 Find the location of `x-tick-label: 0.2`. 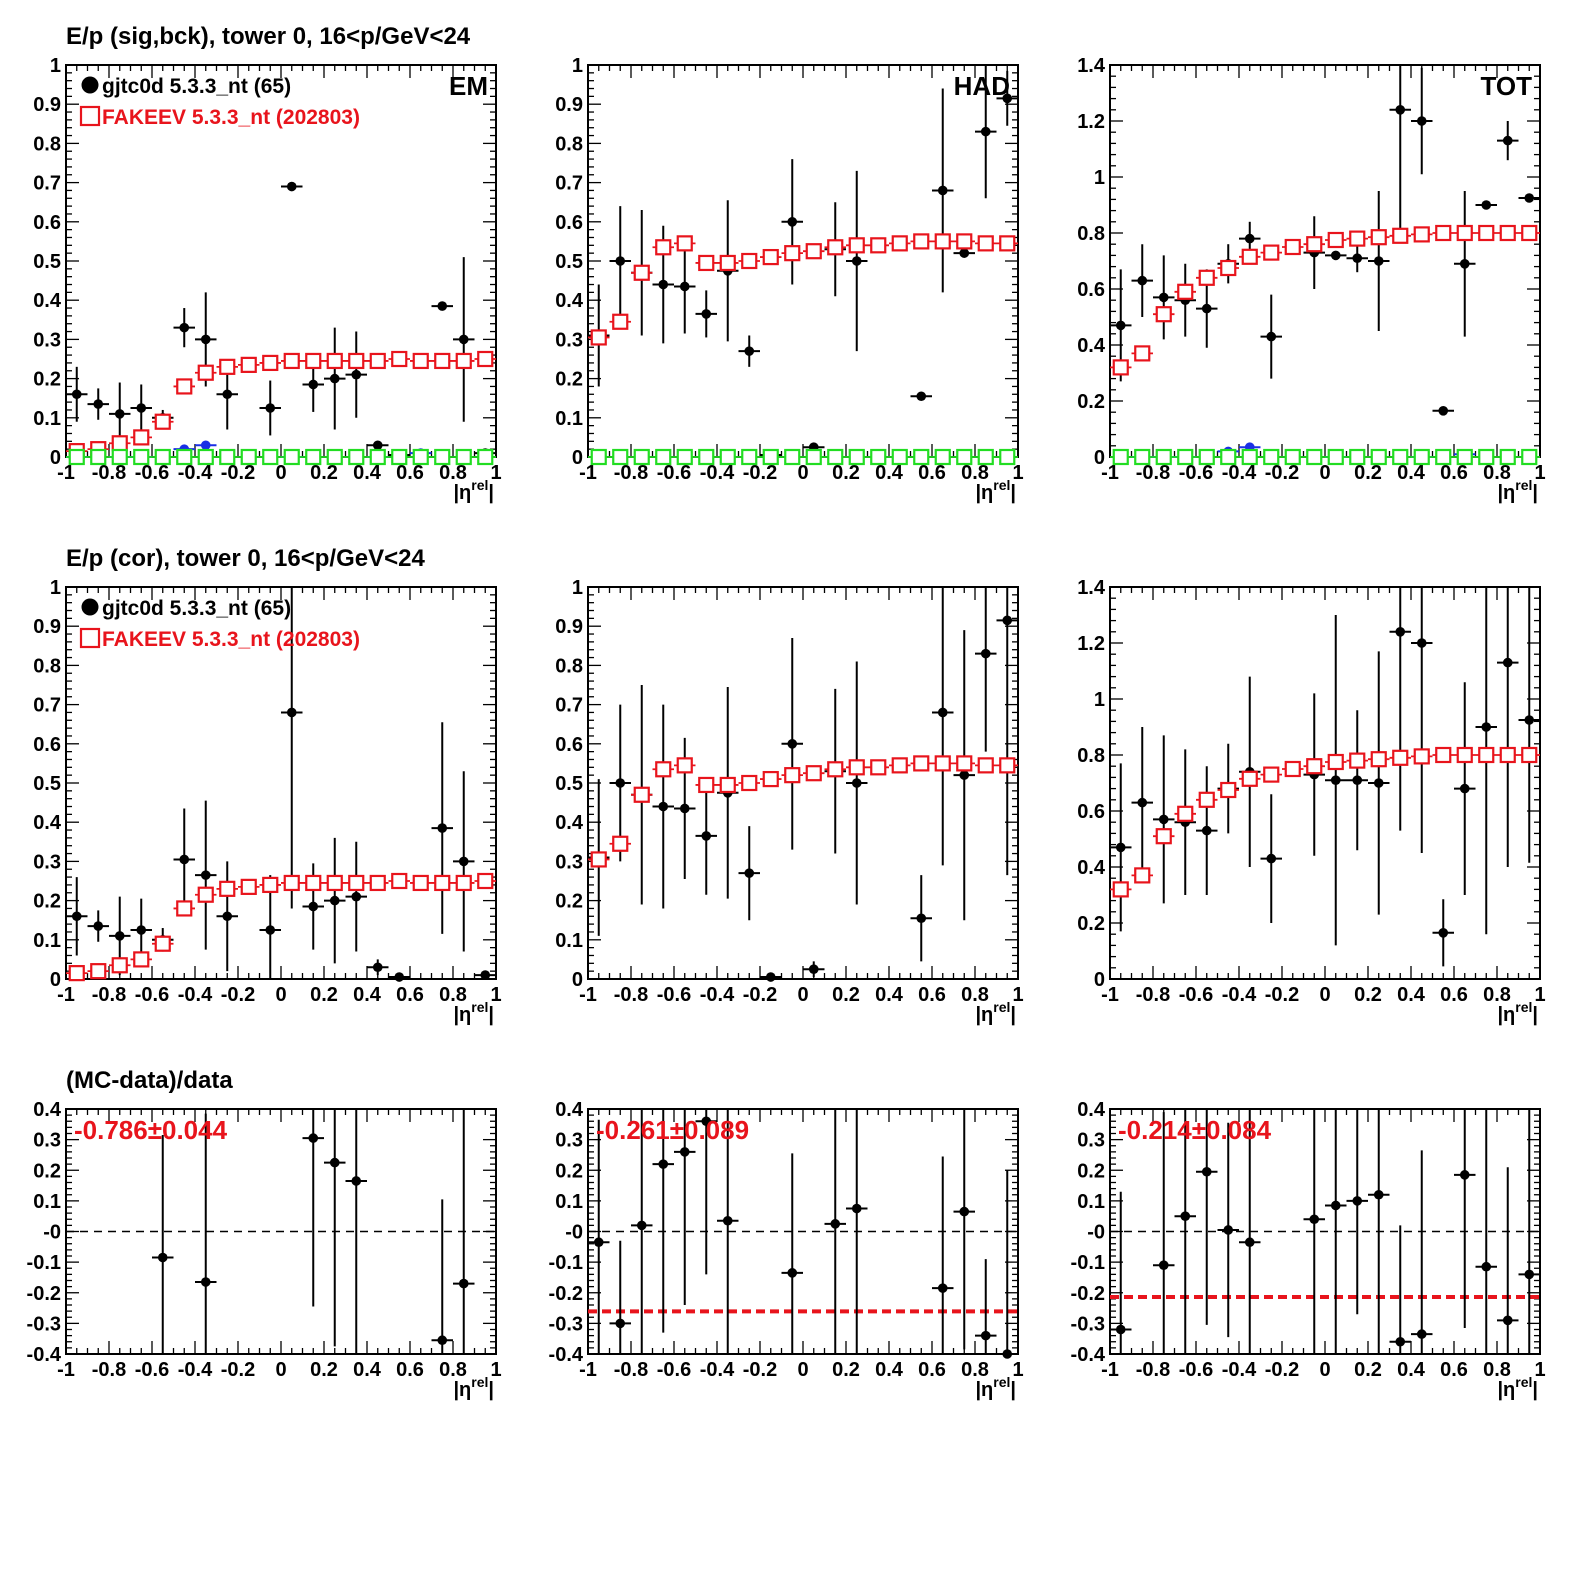

x-tick-label: 0.2 is located at coordinates (1368, 1370).